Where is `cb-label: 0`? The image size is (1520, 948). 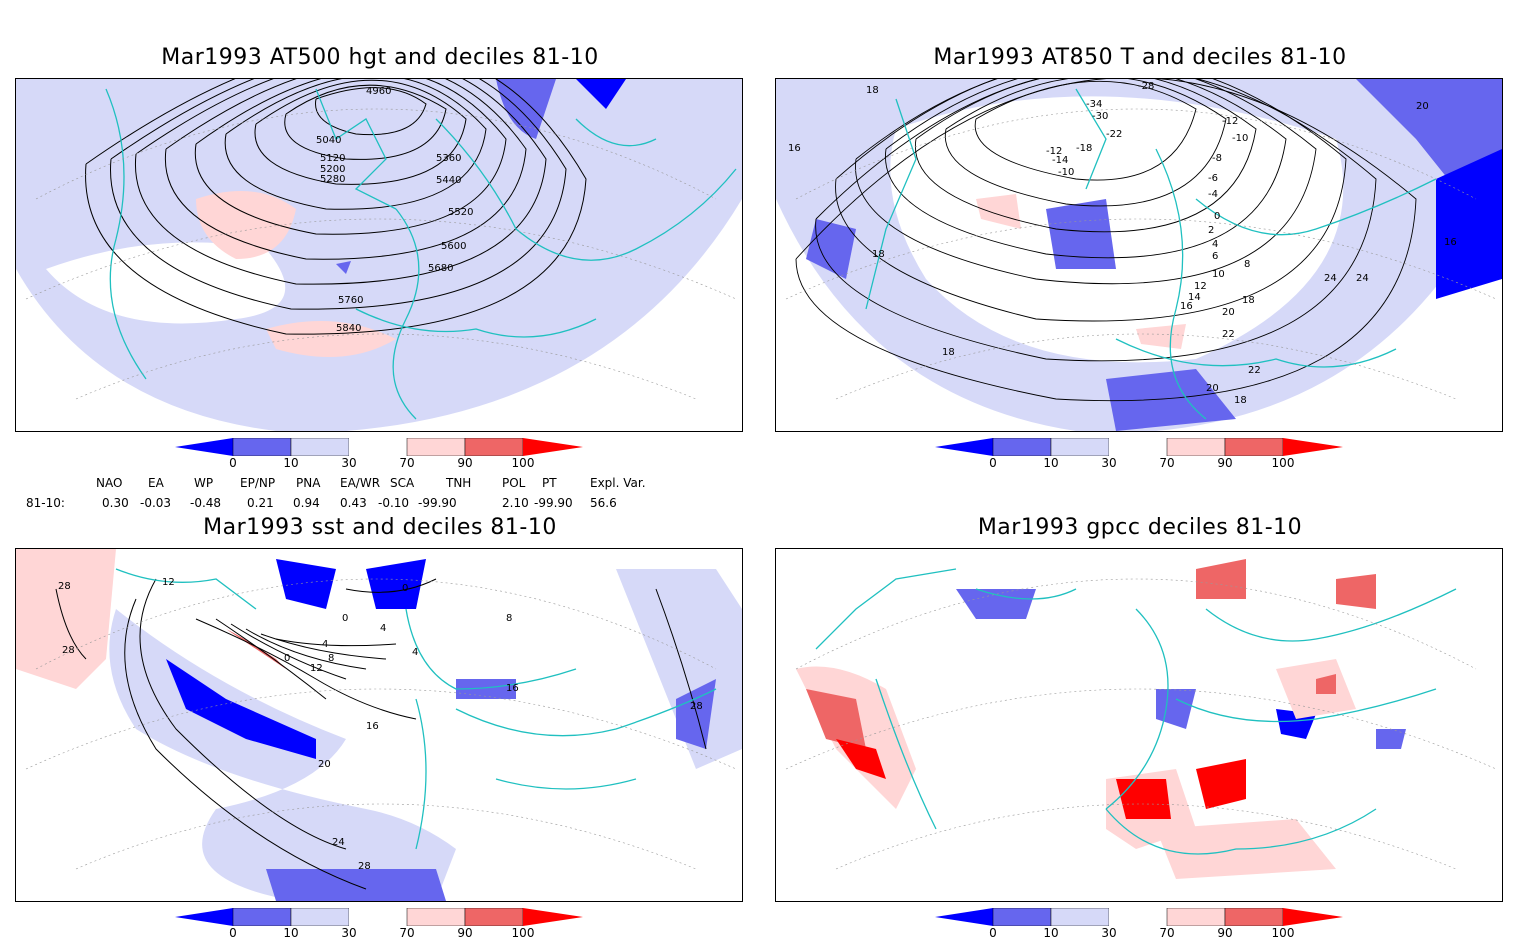
cb-label: 0 is located at coordinates (233, 463).